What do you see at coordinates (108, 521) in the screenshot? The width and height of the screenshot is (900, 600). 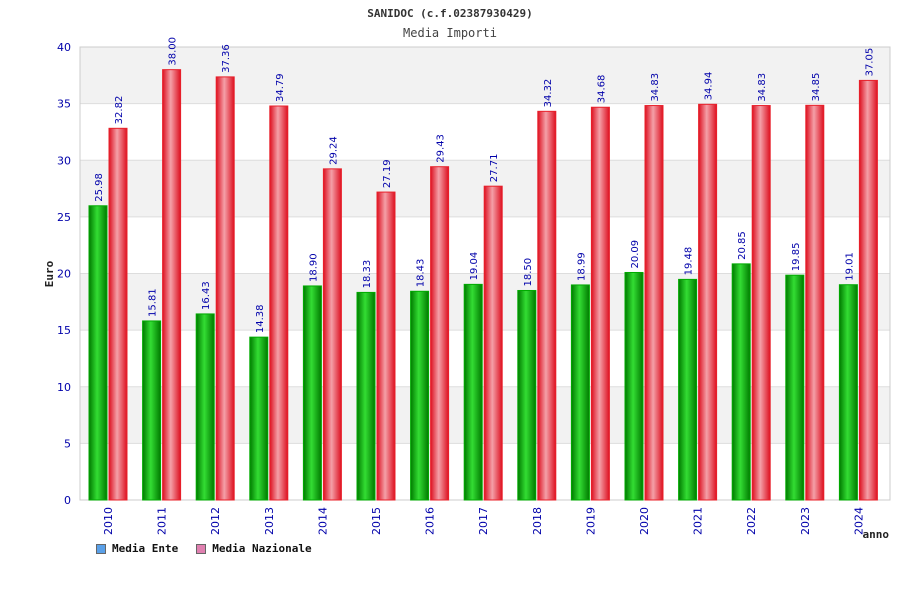 I see `x-tick-label: 2010` at bounding box center [108, 521].